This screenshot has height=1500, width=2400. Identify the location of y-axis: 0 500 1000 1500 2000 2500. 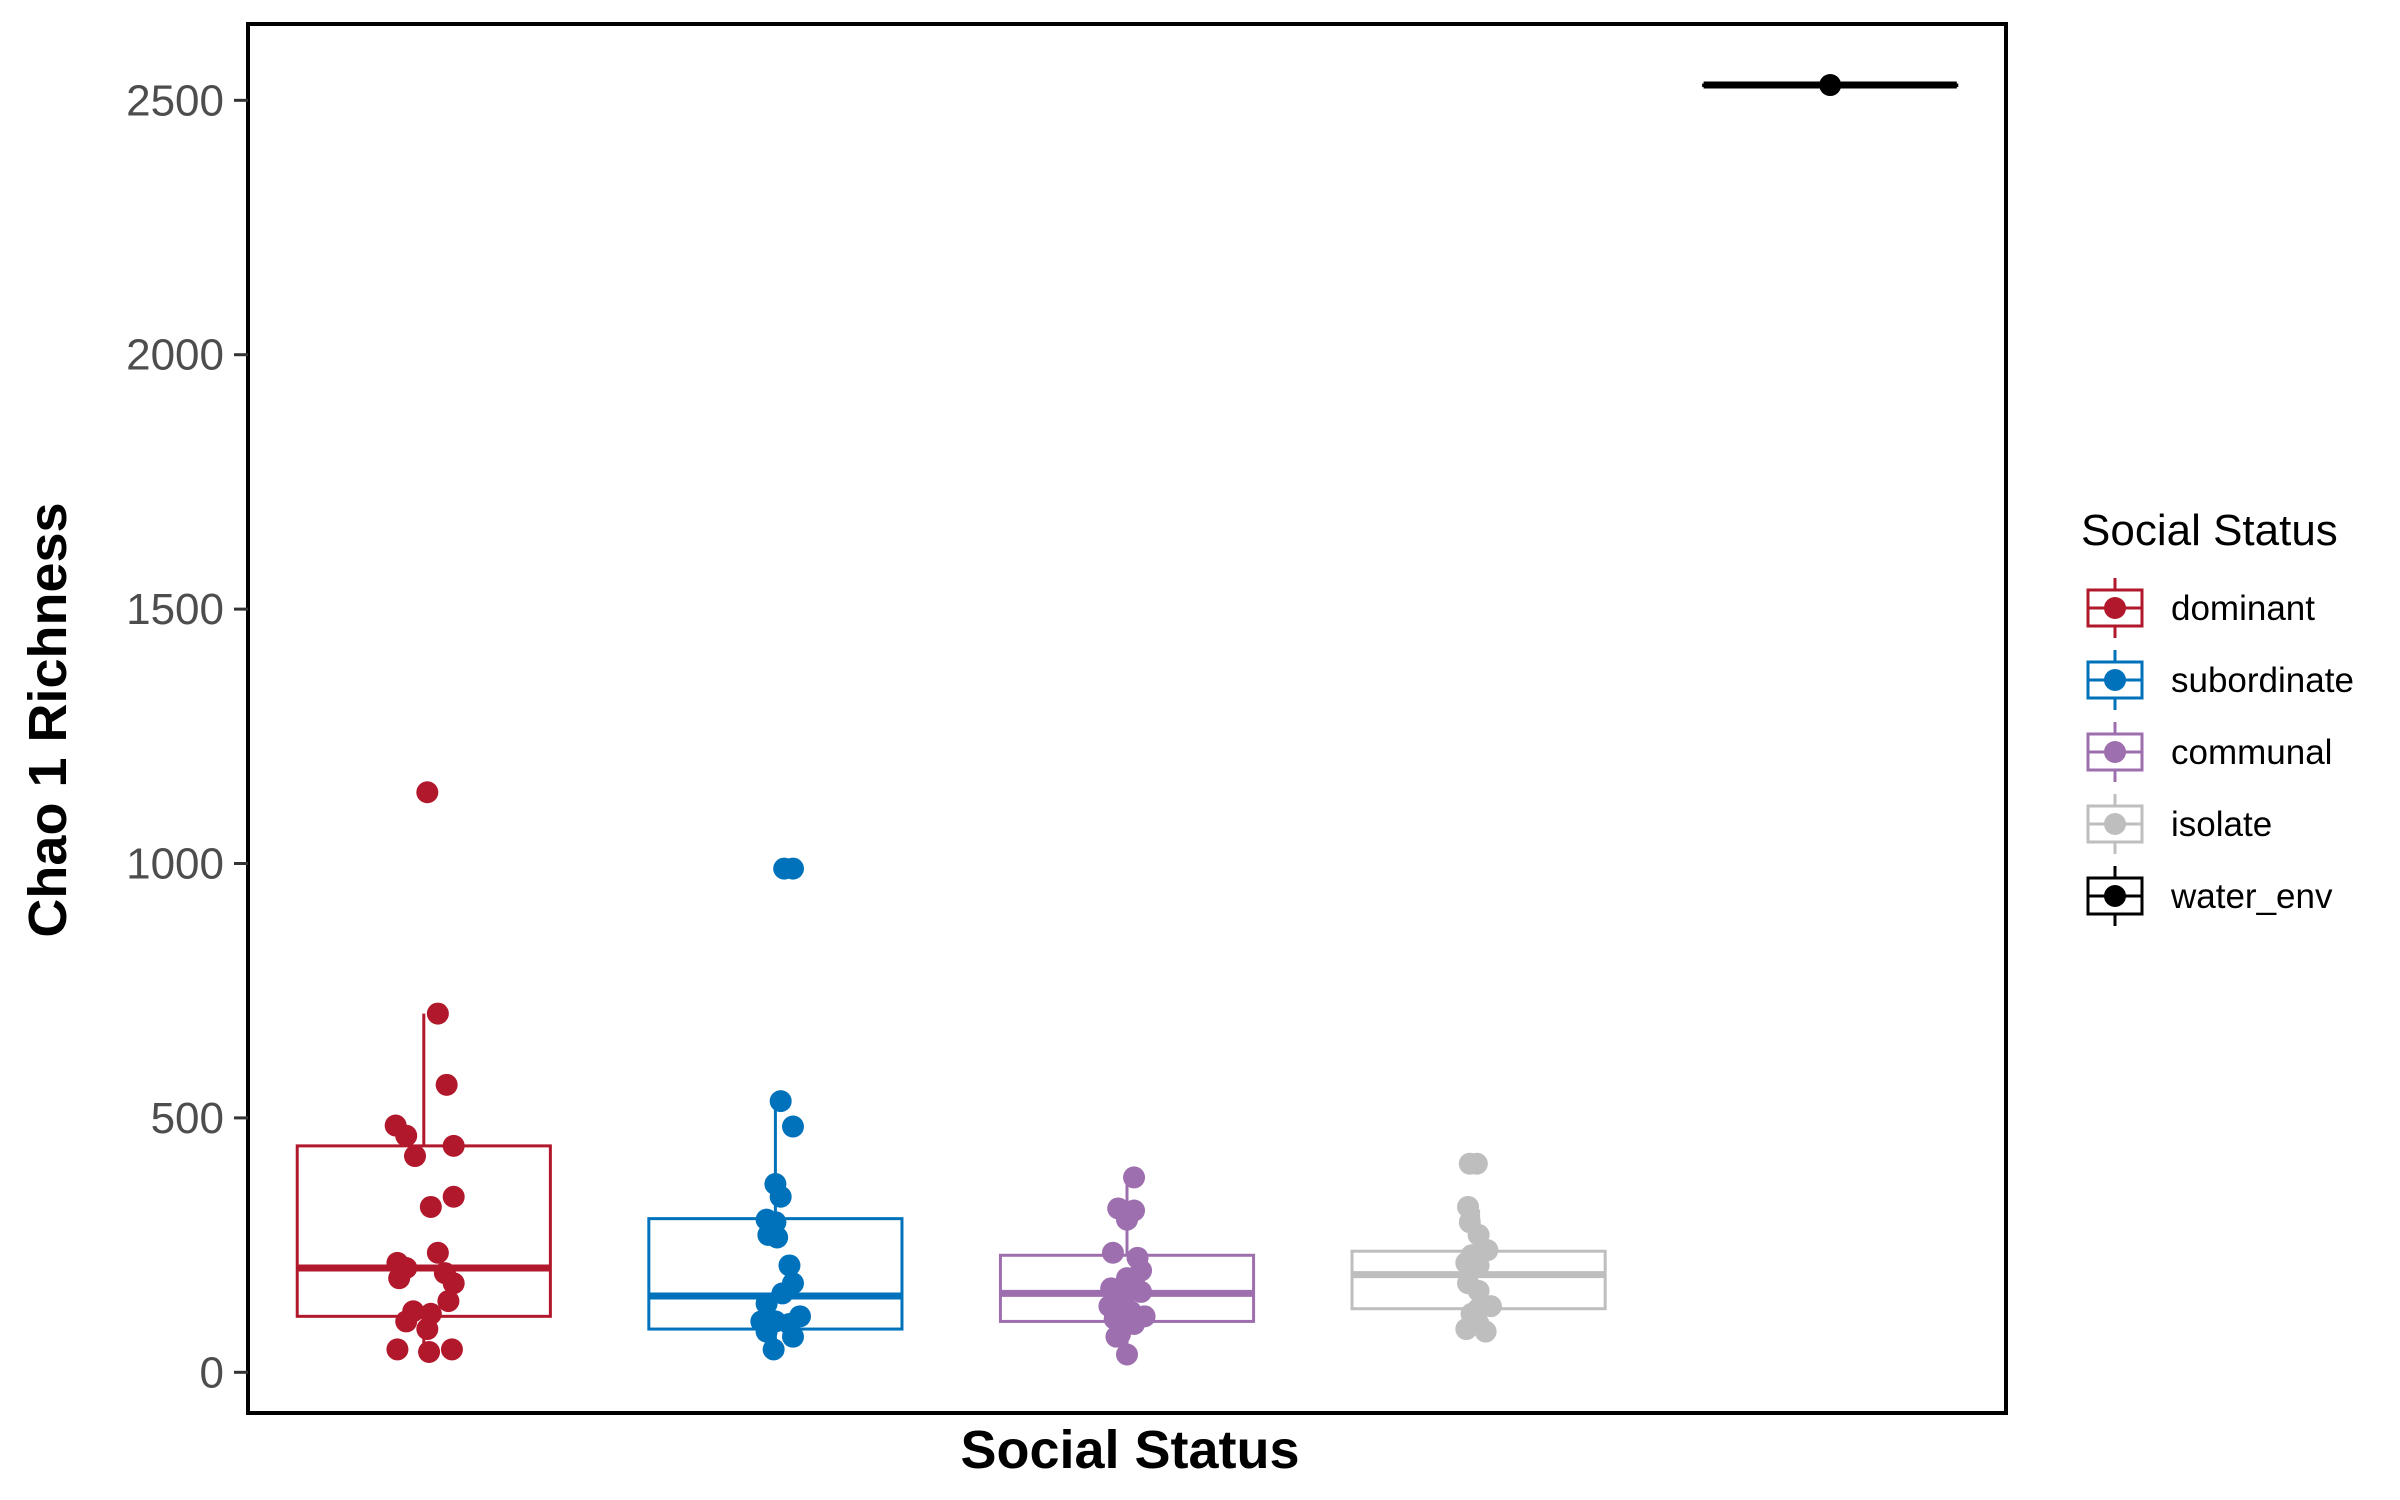
(187, 736).